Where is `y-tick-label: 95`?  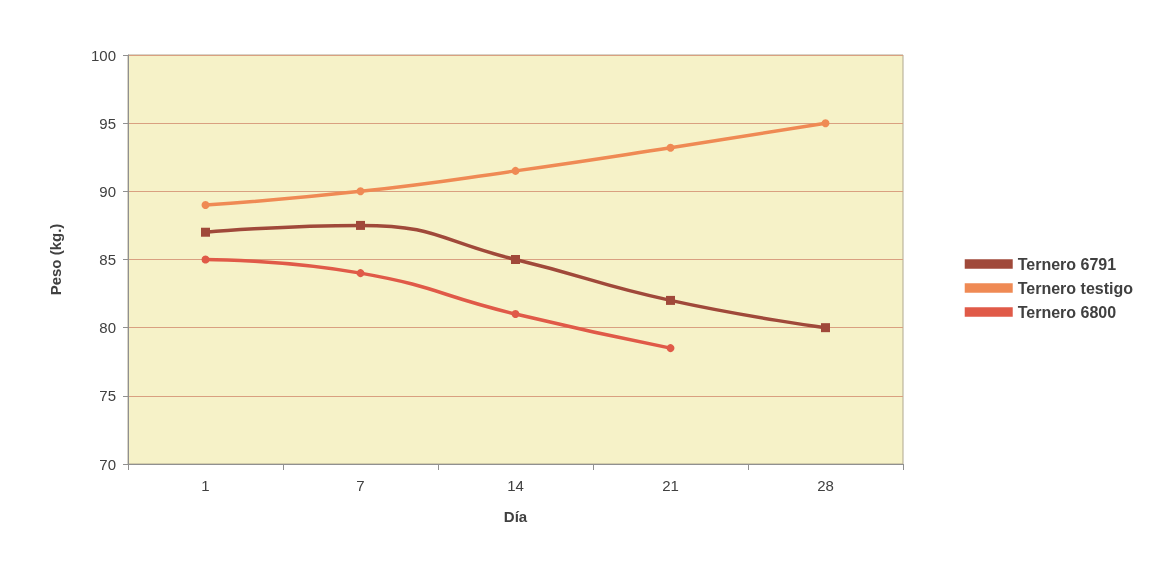 y-tick-label: 95 is located at coordinates (107, 123).